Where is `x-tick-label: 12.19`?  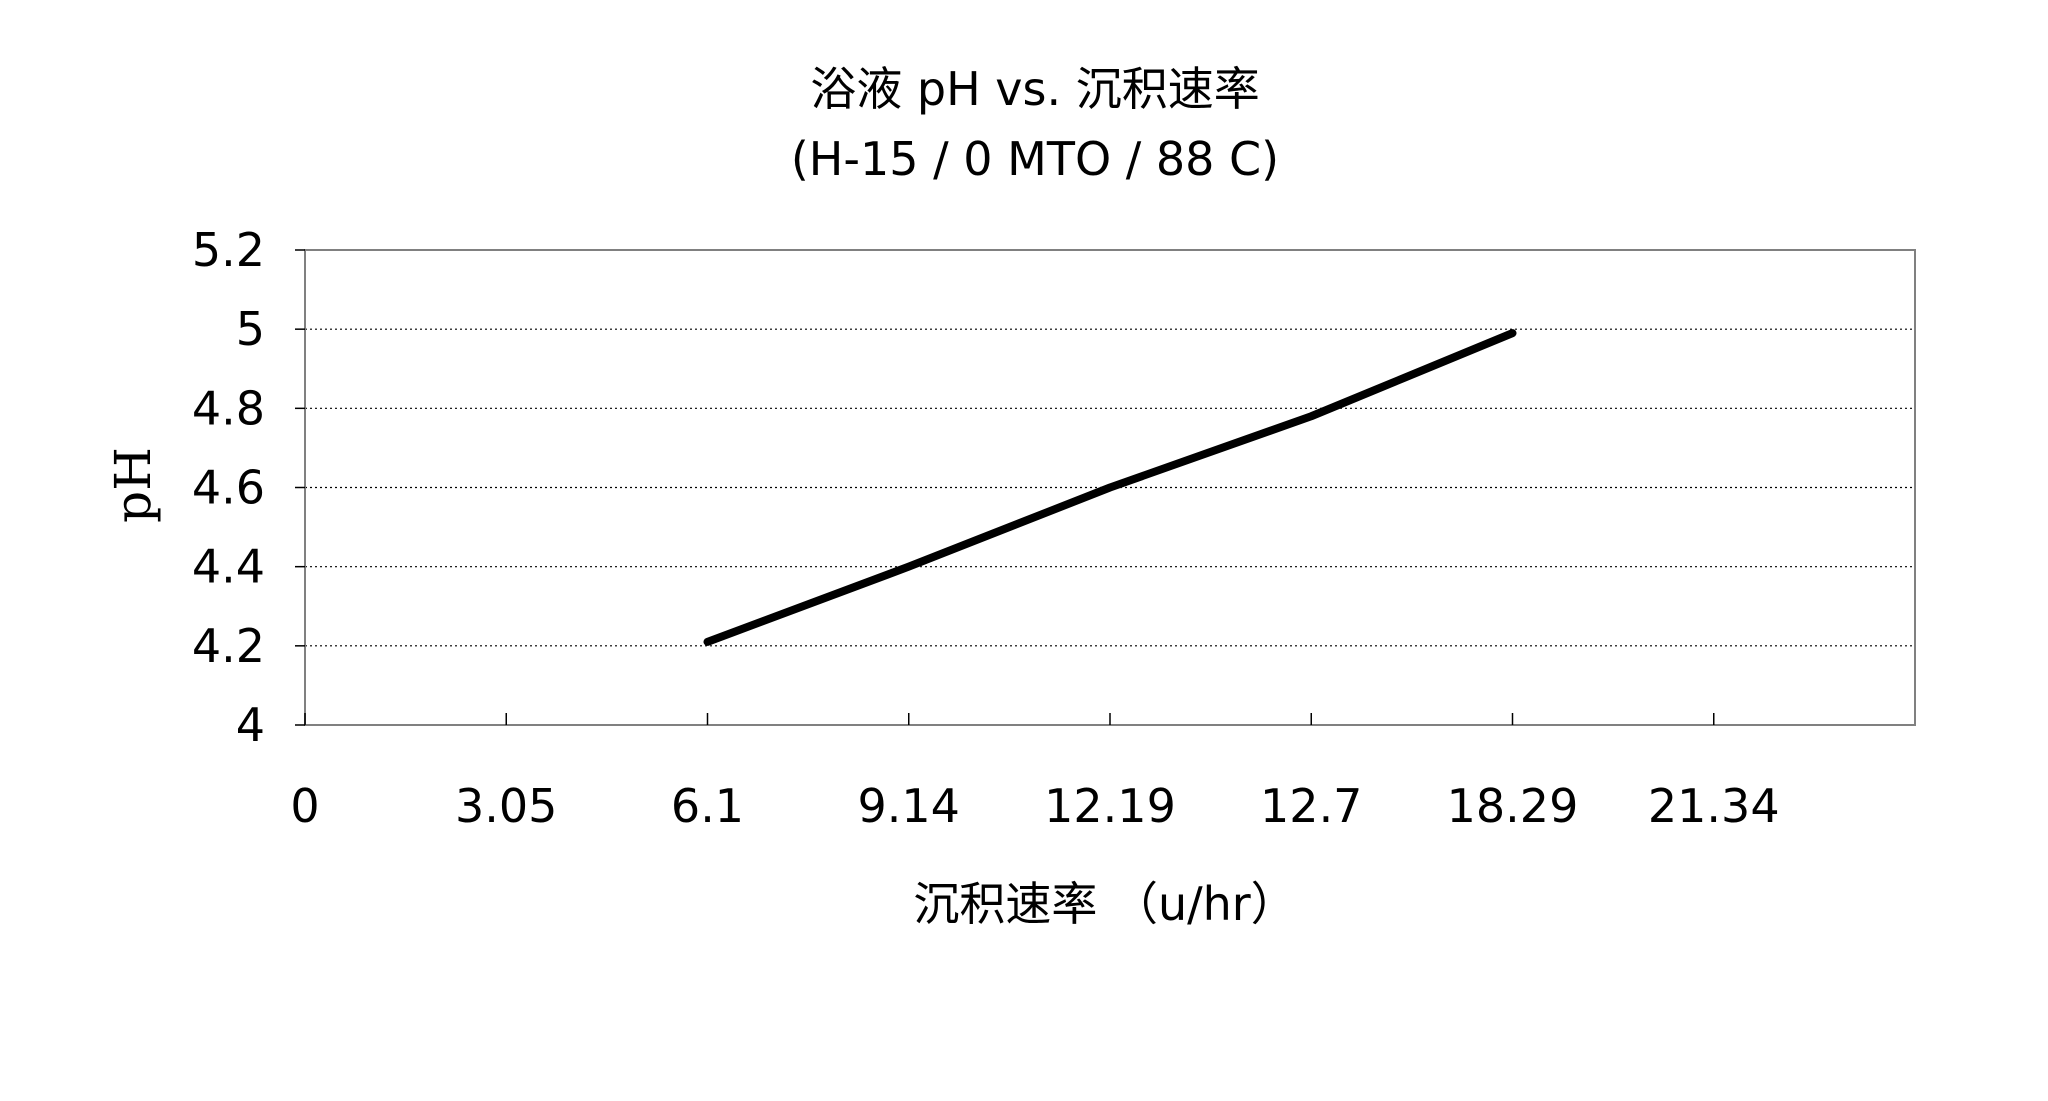 x-tick-label: 12.19 is located at coordinates (1110, 806).